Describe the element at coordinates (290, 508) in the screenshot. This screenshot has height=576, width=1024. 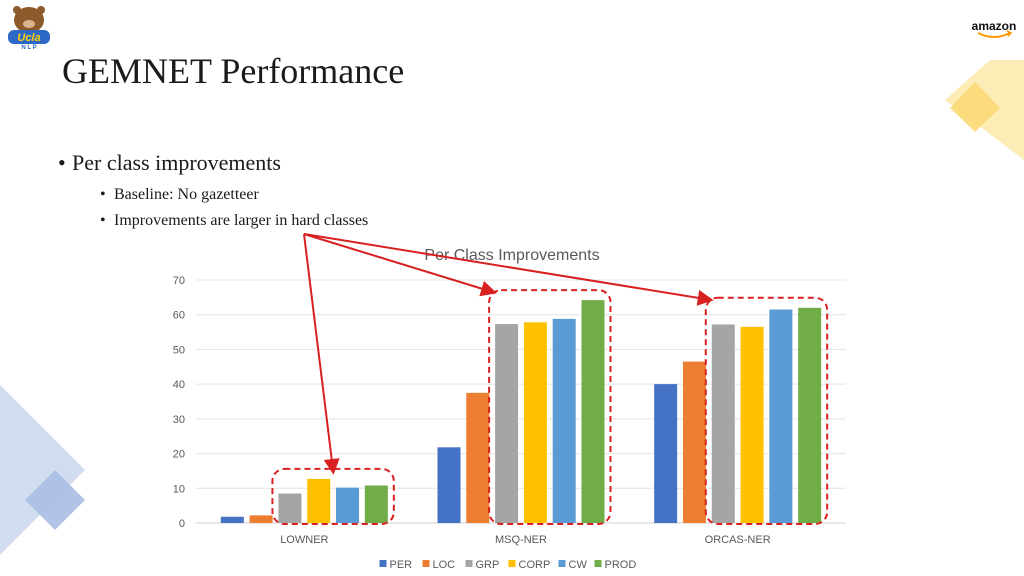
I see `bar-grp-lowner` at that location.